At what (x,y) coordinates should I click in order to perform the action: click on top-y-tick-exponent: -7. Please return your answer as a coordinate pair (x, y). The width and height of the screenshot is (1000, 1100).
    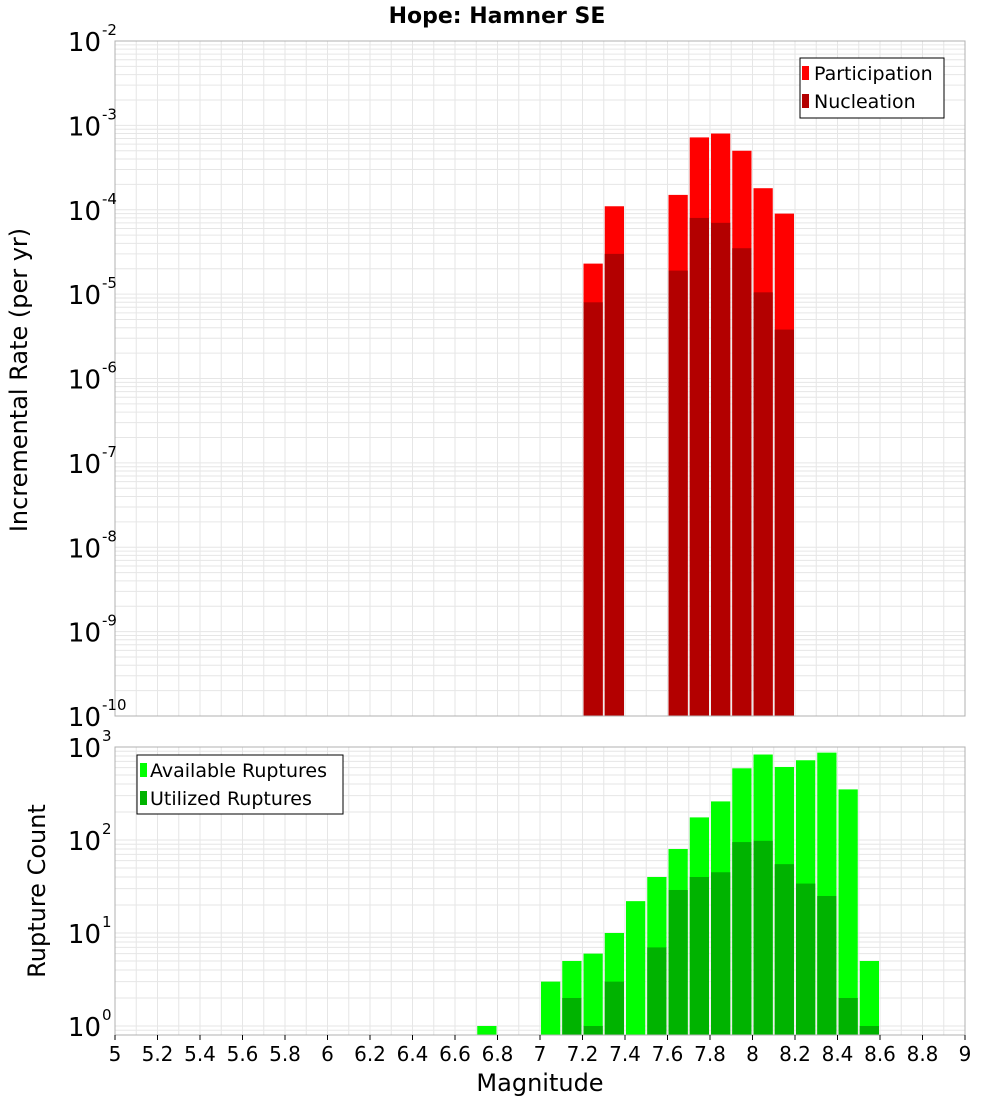
    Looking at the image, I should click on (109, 452).